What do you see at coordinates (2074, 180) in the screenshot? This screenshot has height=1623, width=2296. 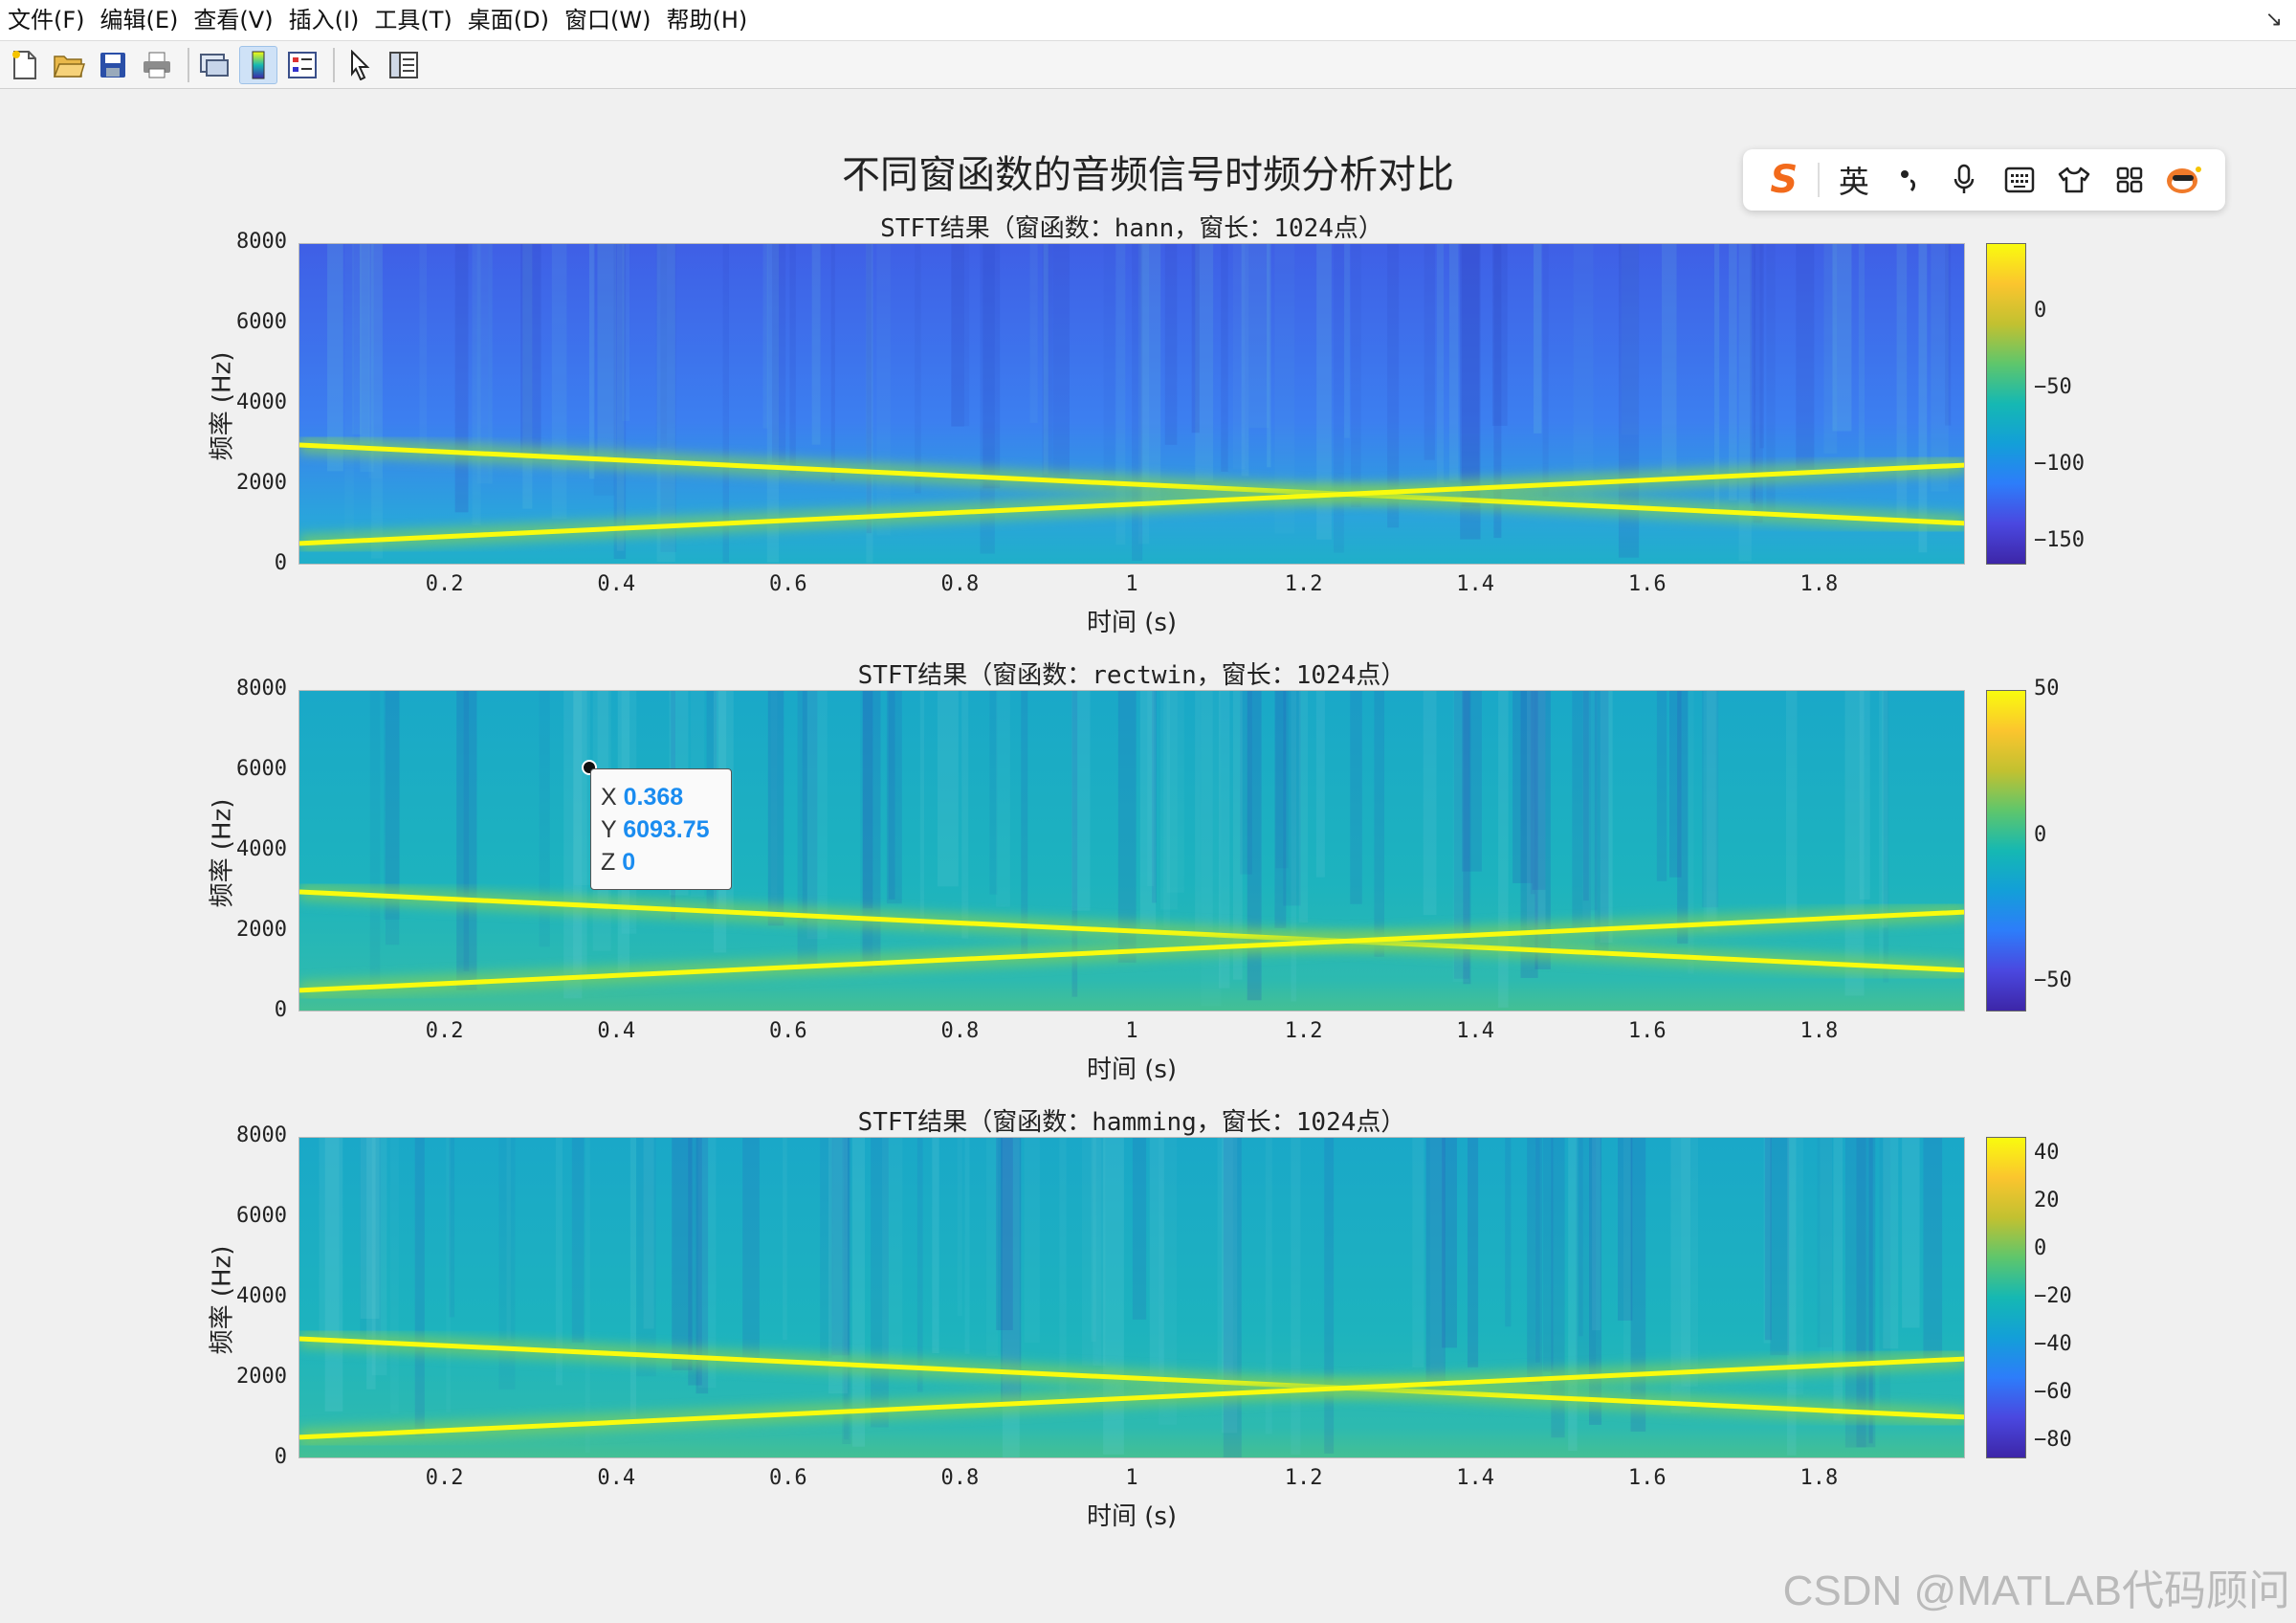 I see `skin-icon` at bounding box center [2074, 180].